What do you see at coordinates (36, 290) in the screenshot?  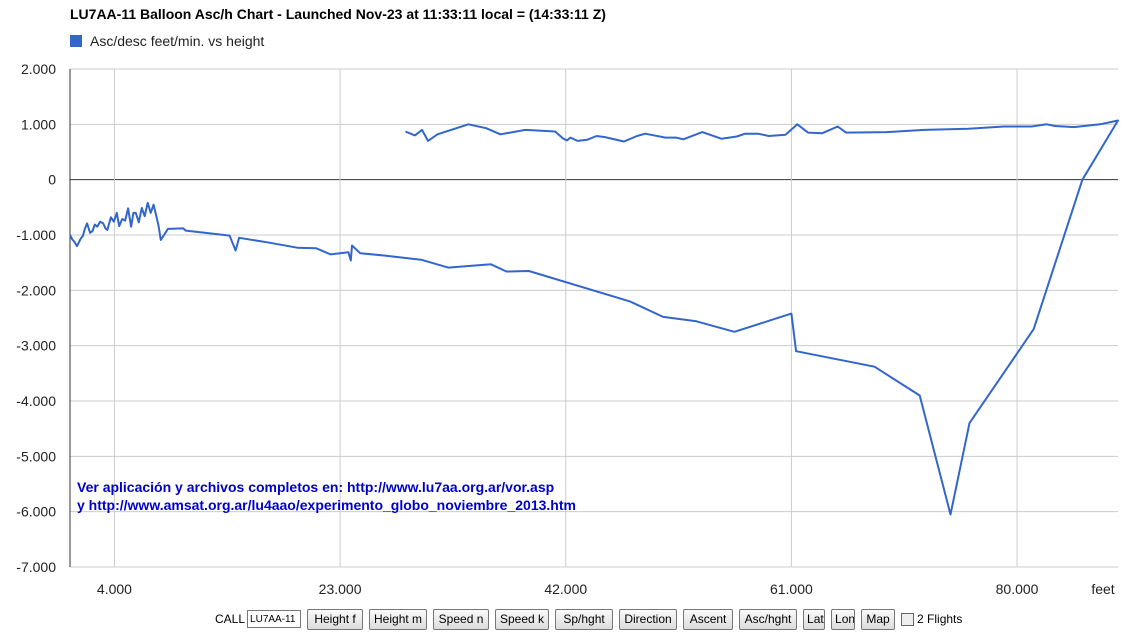 I see `y-tick-label: -2.000` at bounding box center [36, 290].